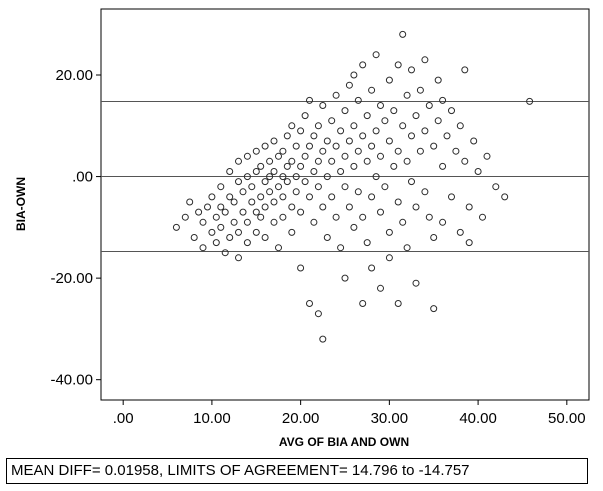 The height and width of the screenshot is (491, 603). I want to click on x-tick-label: 20.00, so click(301, 418).